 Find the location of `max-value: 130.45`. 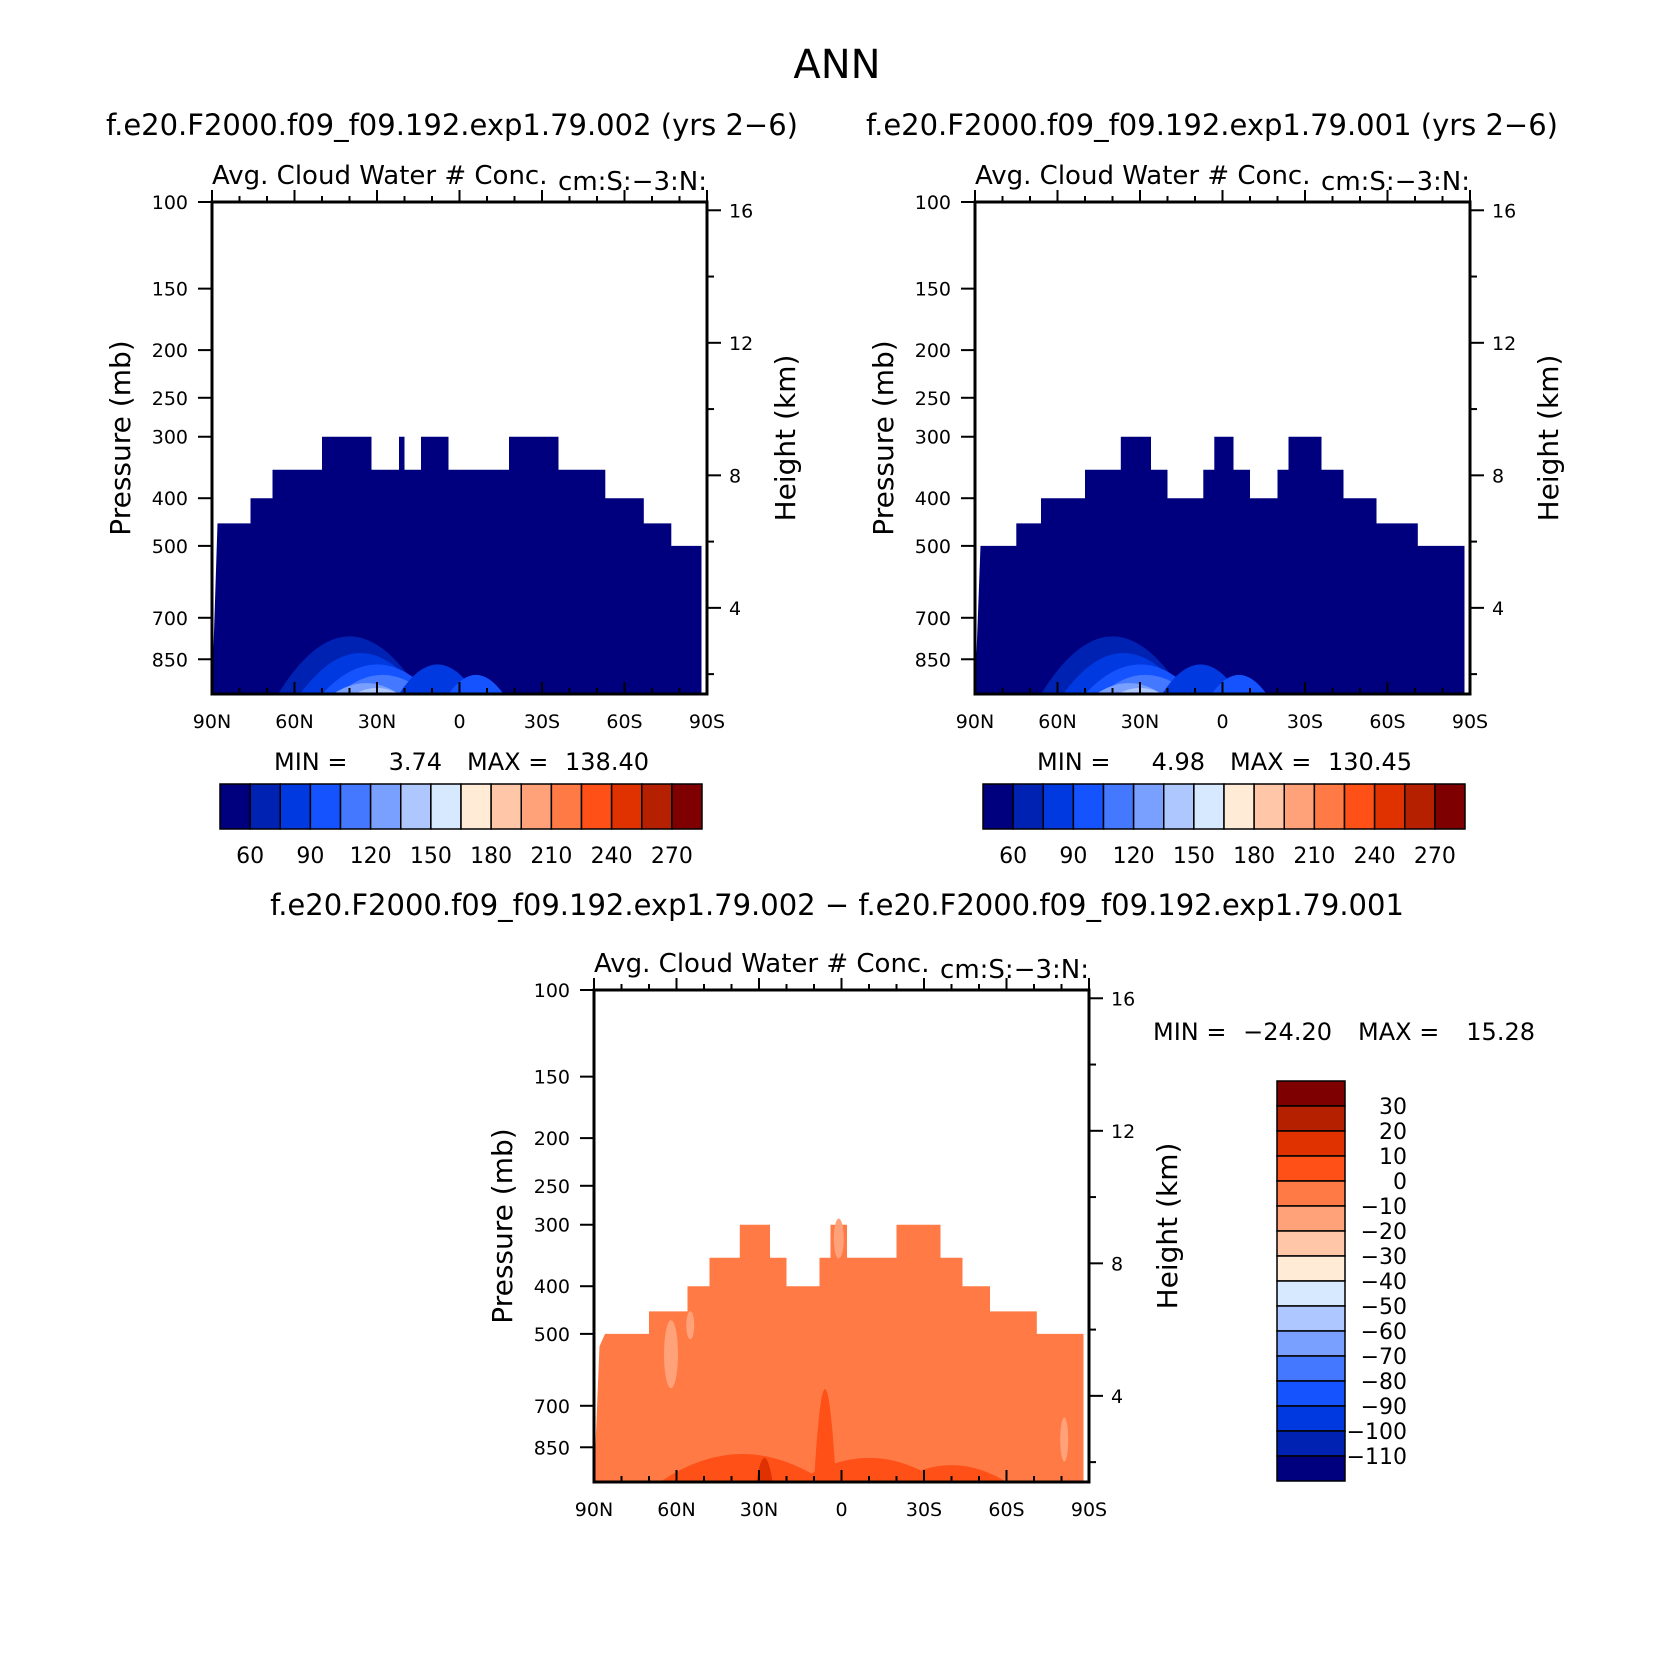

max-value: 130.45 is located at coordinates (1370, 762).